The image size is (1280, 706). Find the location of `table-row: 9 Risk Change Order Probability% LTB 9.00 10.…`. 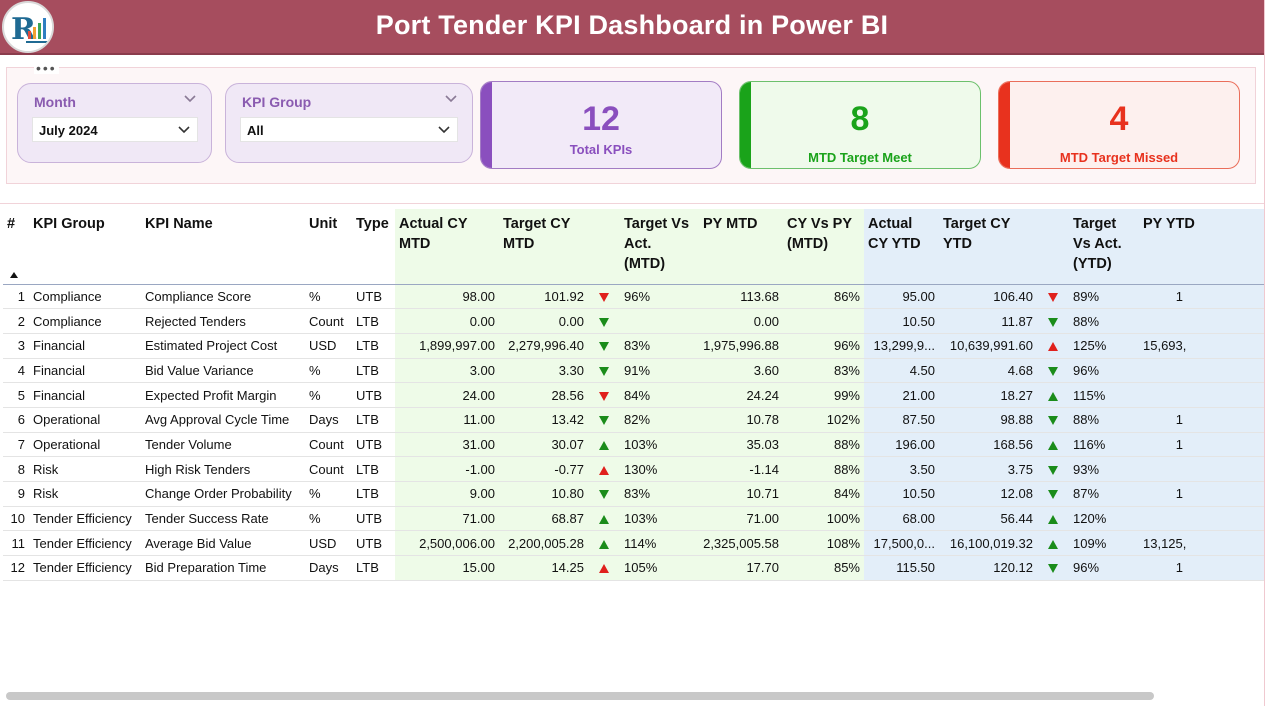

table-row: 9 Risk Change Order Probability% LTB 9.00 10.… is located at coordinates (633, 494).